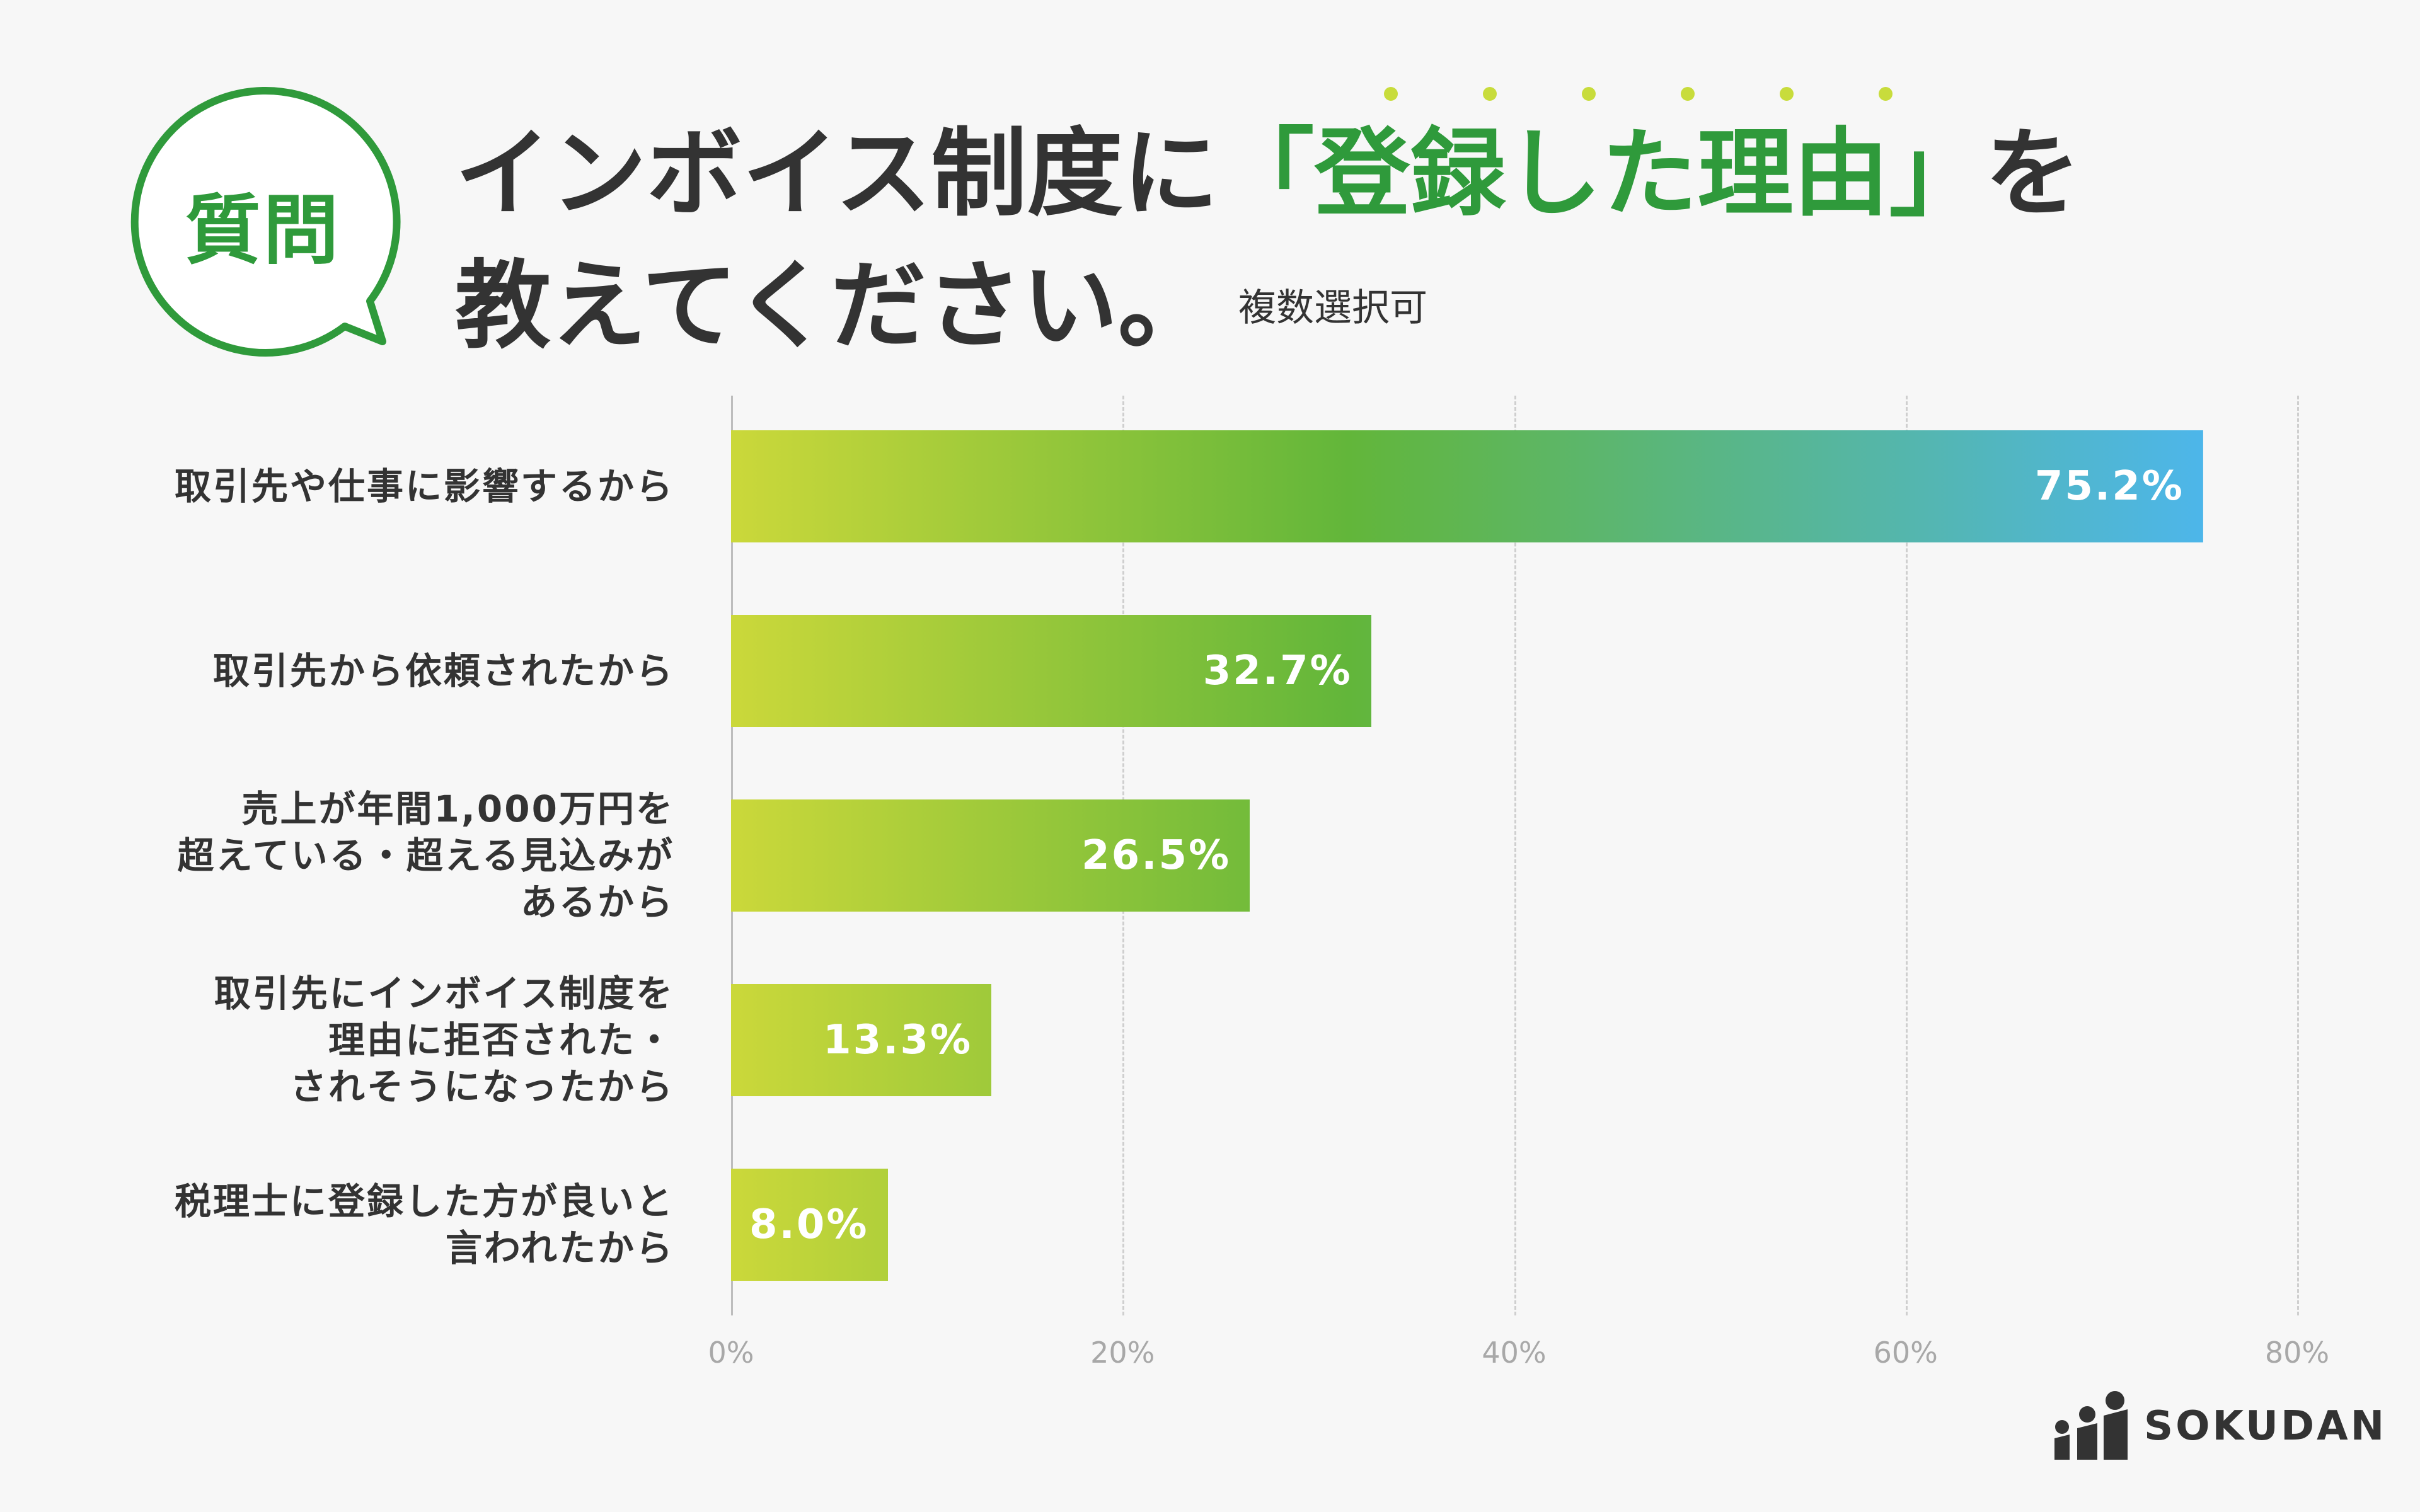 The height and width of the screenshot is (1512, 2420). Describe the element at coordinates (597, 902) in the screenshot. I see `category-label-line: あるから` at that location.